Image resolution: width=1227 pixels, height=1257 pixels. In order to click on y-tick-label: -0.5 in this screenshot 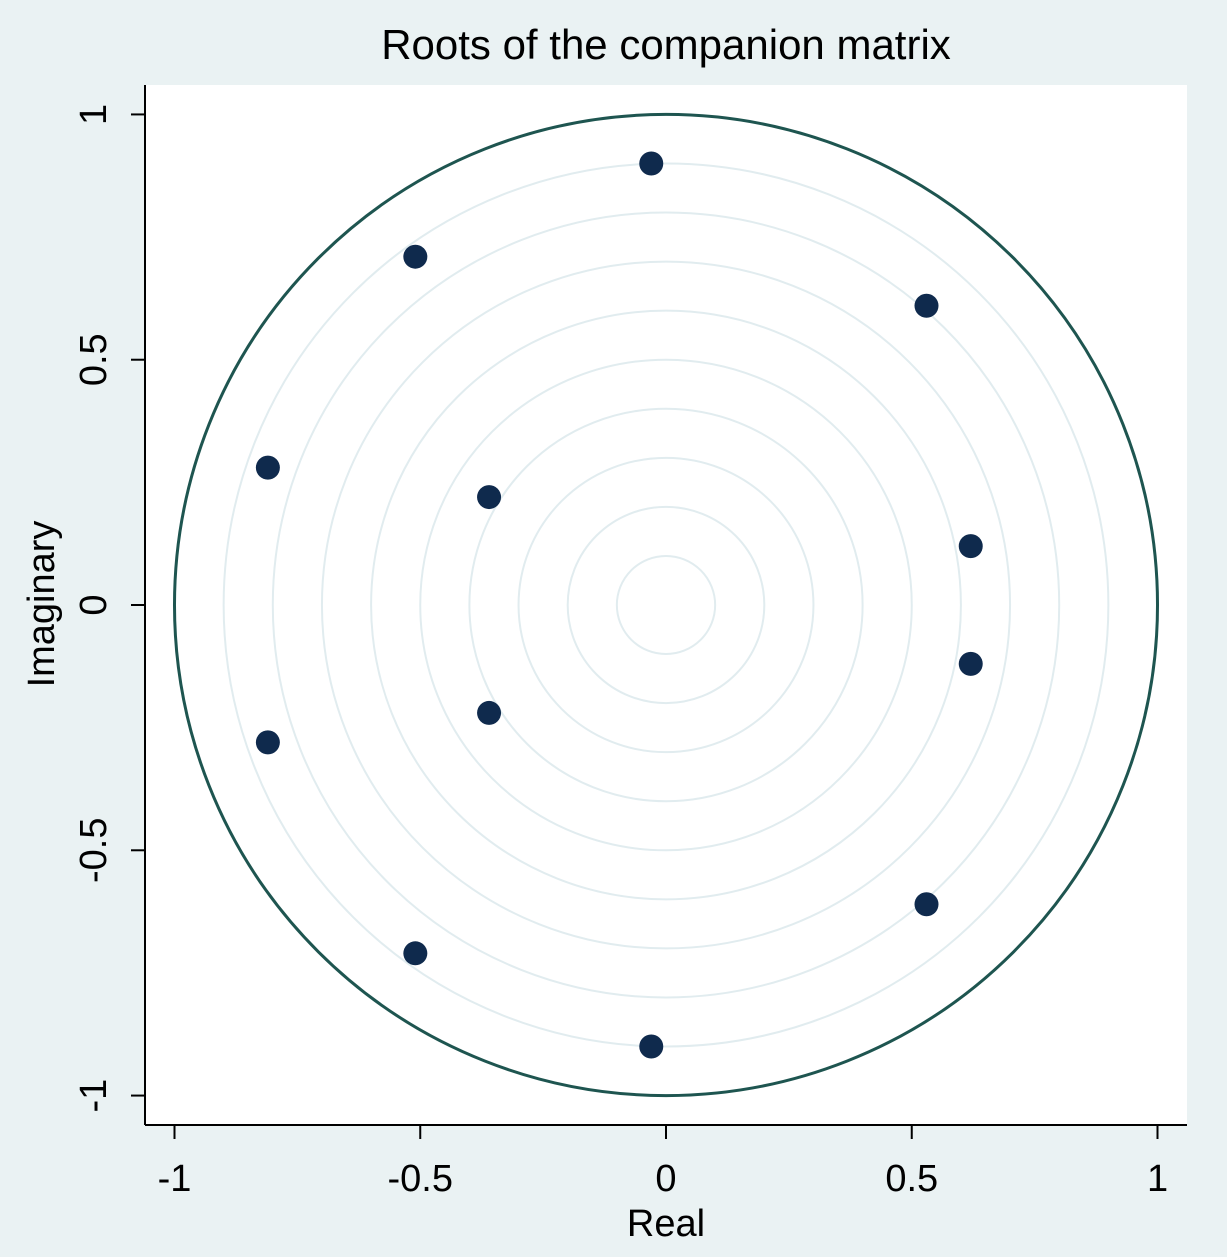, I will do `click(94, 850)`.